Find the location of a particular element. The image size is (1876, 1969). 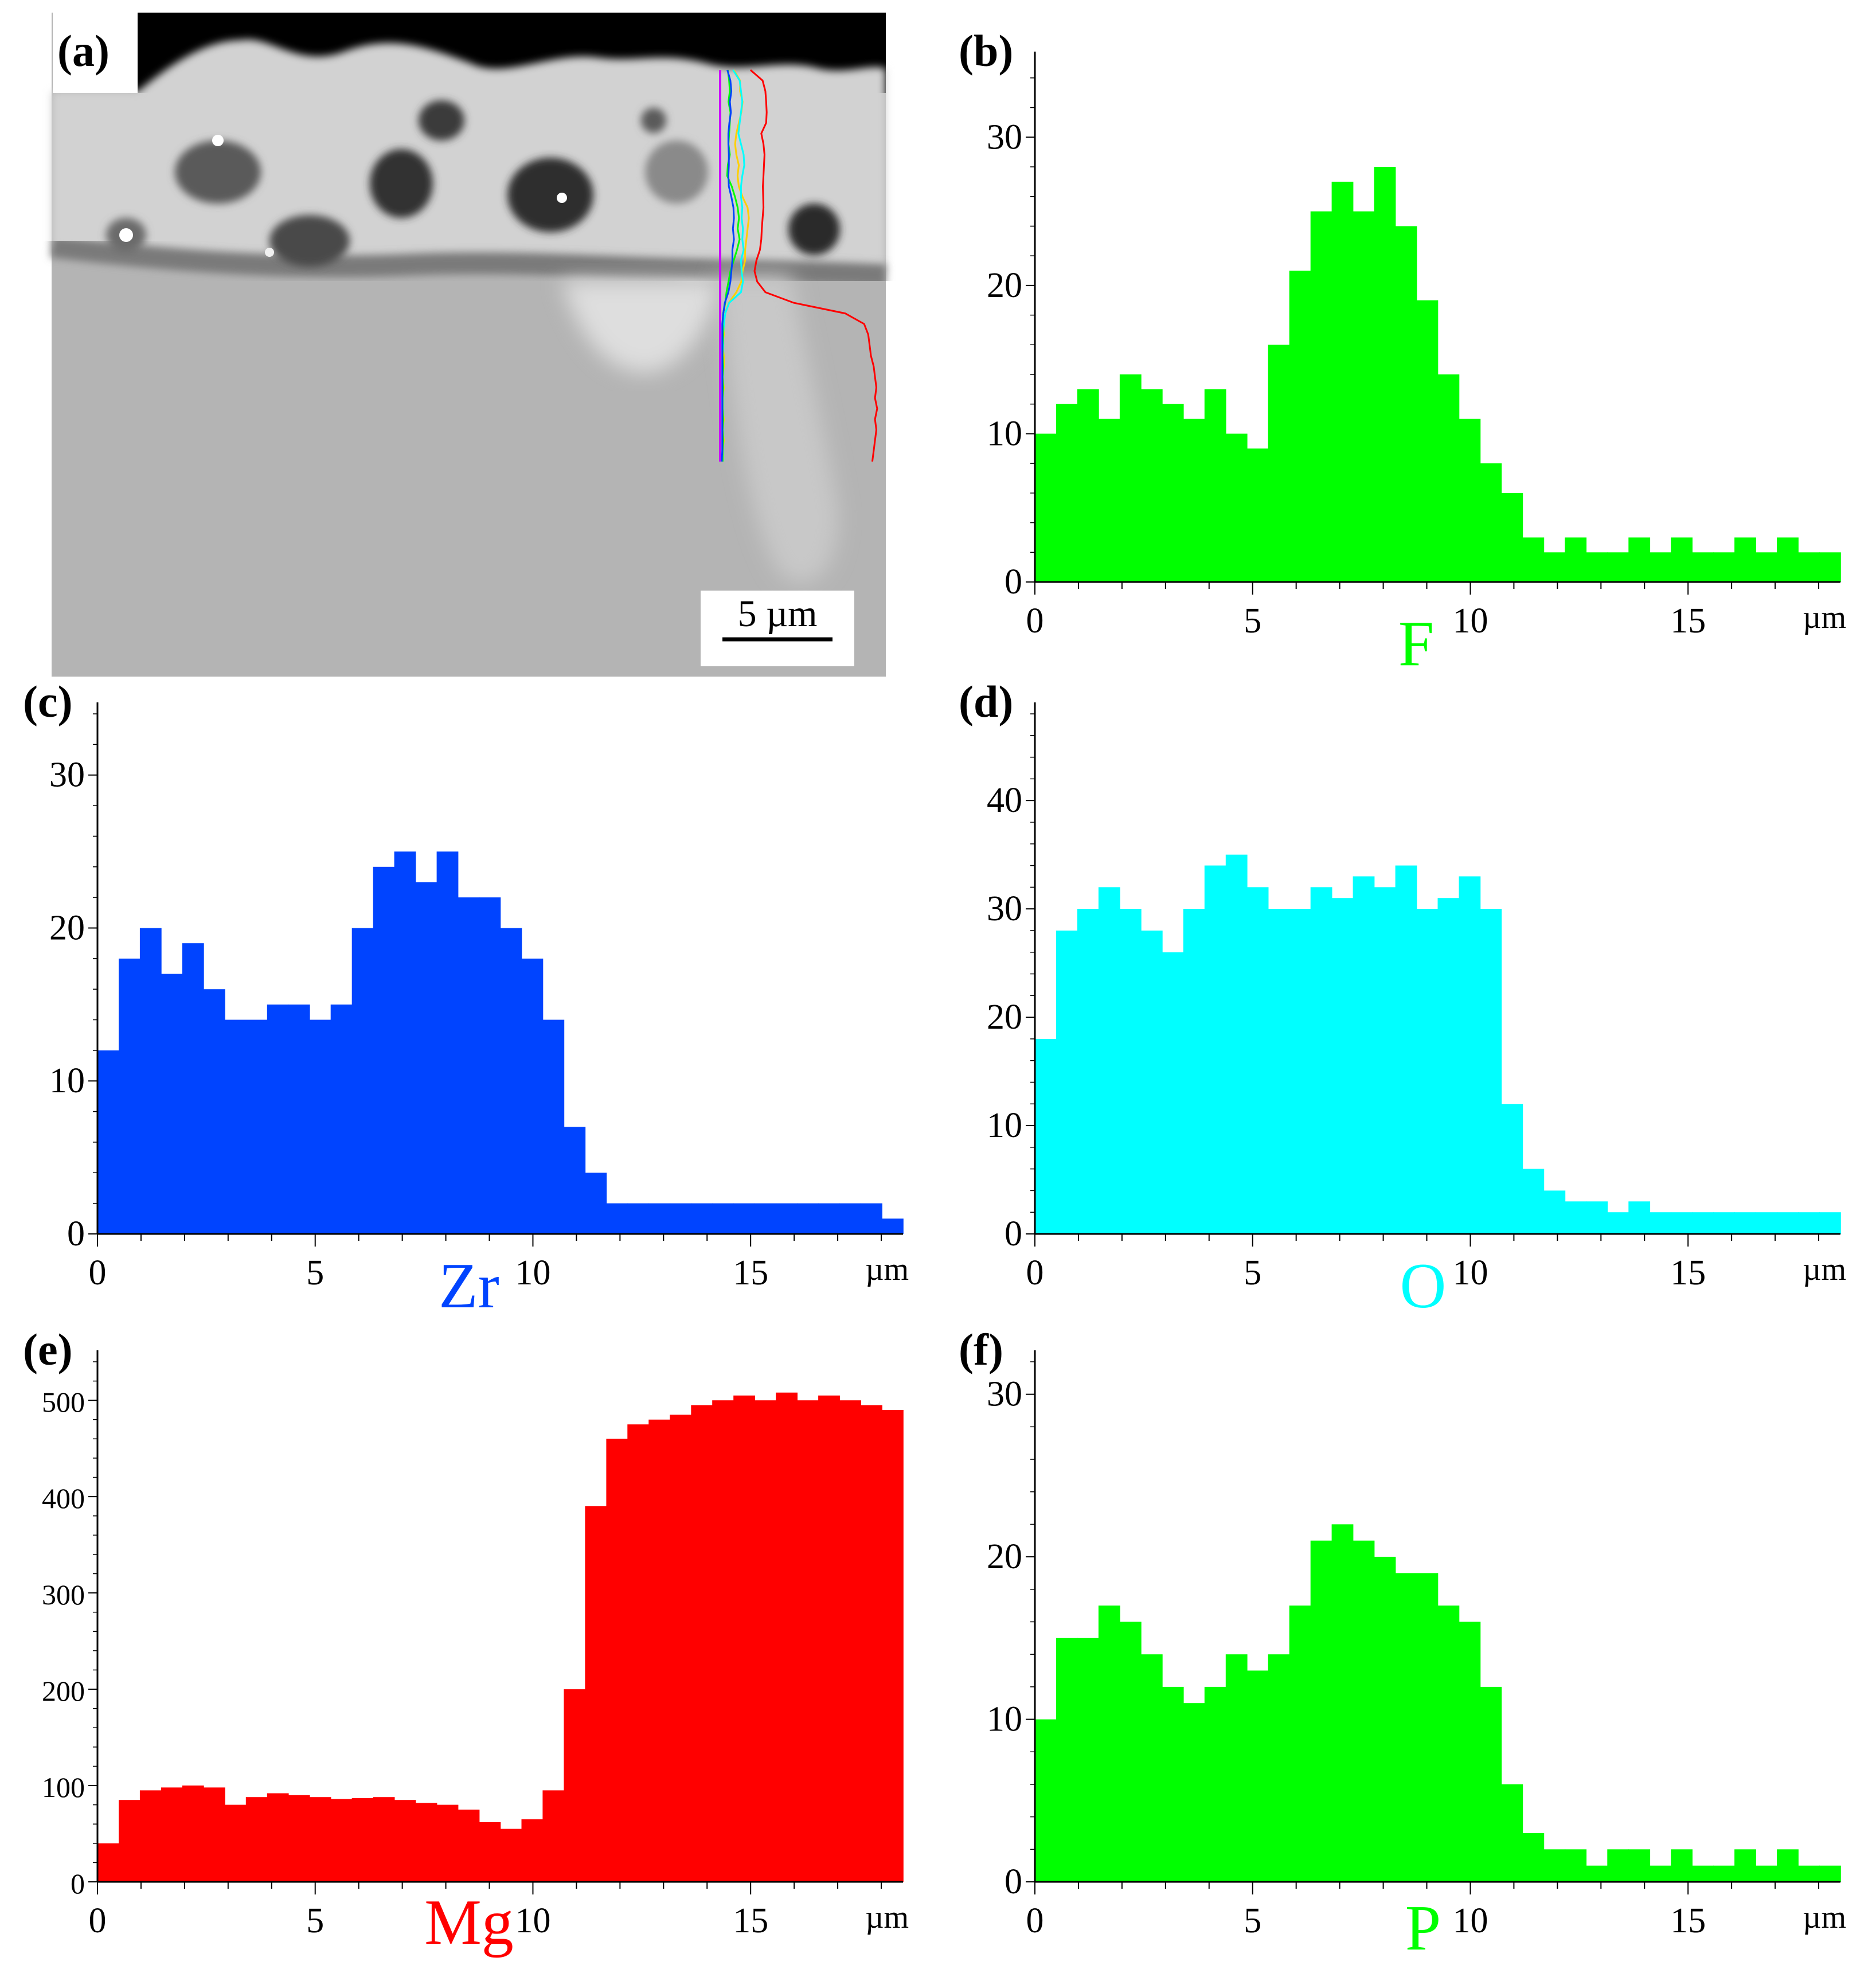

x-tick-label-F-5: 5 is located at coordinates (1252, 620).